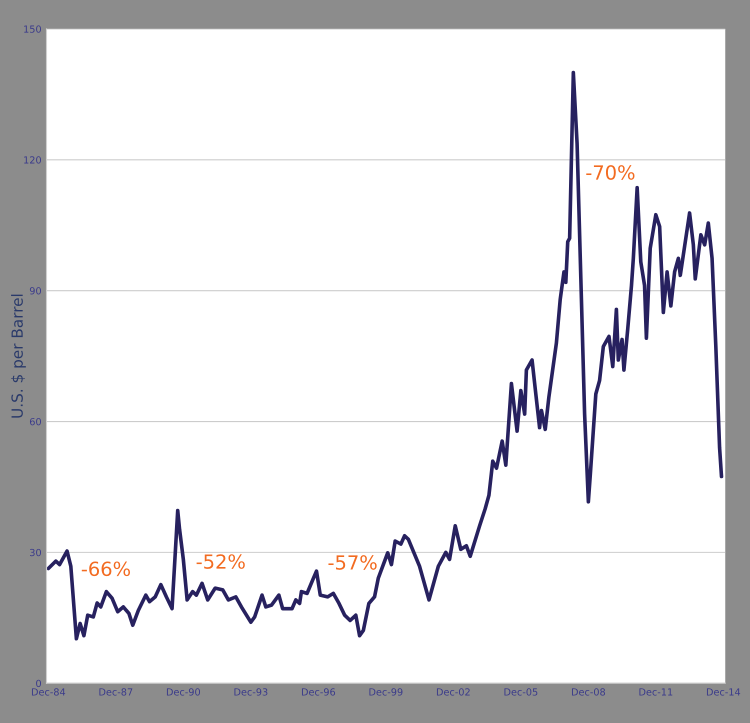  What do you see at coordinates (610, 172) in the screenshot?
I see `annotation: -70%` at bounding box center [610, 172].